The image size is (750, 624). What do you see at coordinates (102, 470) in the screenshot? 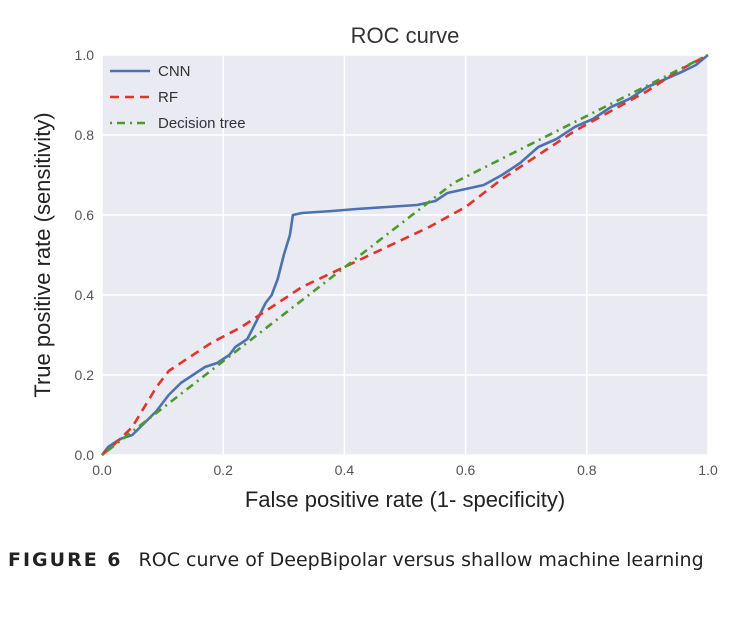
I see `x-tick-label: 0.0` at bounding box center [102, 470].